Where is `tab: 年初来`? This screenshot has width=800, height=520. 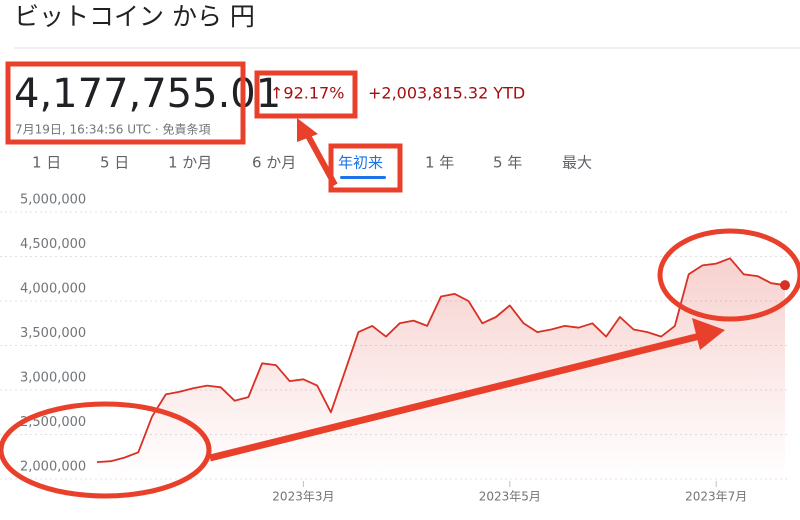 tab: 年初来 is located at coordinates (360, 163).